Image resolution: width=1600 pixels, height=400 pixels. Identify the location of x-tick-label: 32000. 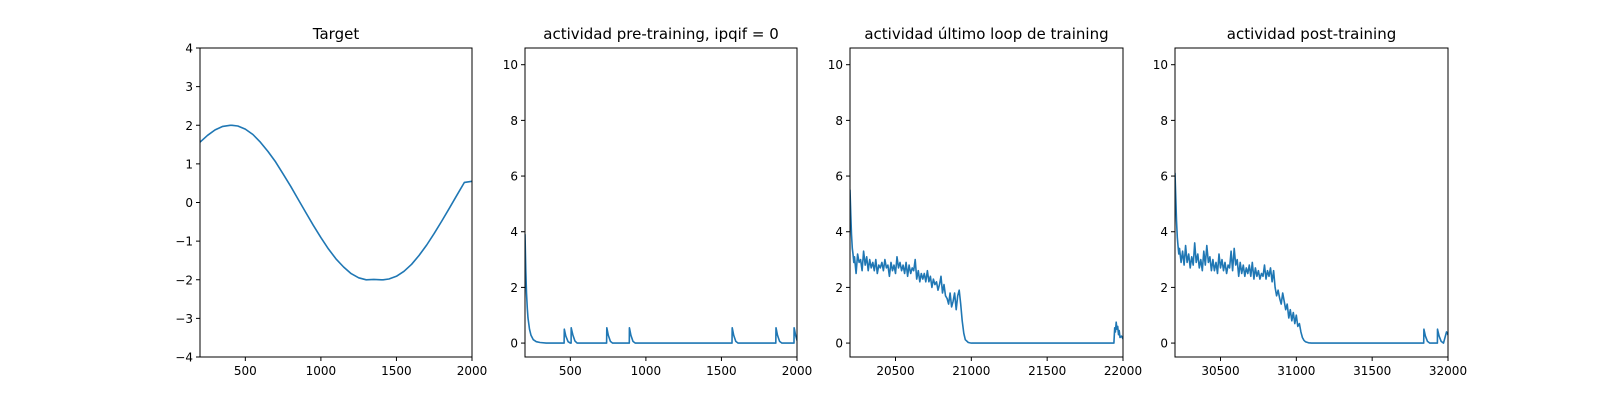
(1448, 371).